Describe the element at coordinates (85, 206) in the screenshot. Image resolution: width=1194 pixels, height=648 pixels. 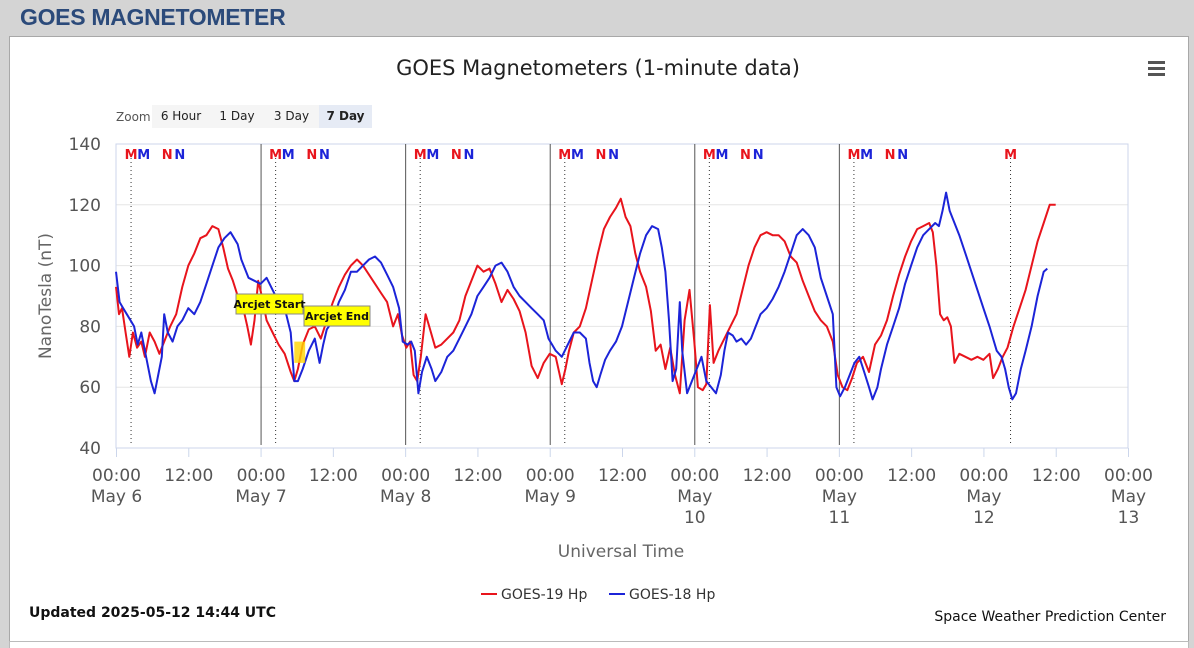
I see `y-tick-label: 120` at that location.